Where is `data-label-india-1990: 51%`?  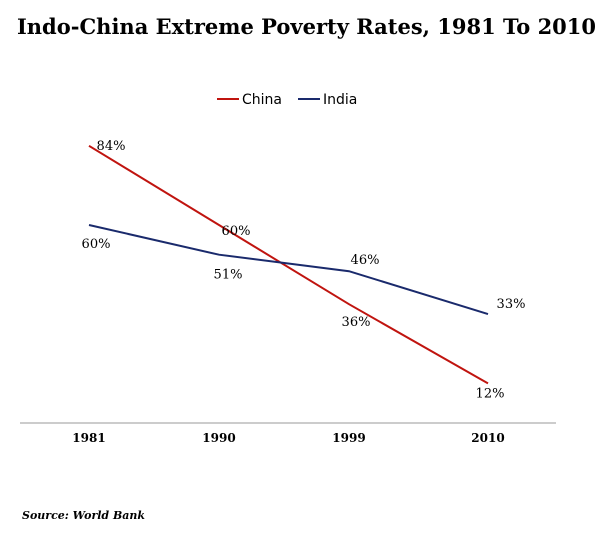 data-label-india-1990: 51% is located at coordinates (228, 275).